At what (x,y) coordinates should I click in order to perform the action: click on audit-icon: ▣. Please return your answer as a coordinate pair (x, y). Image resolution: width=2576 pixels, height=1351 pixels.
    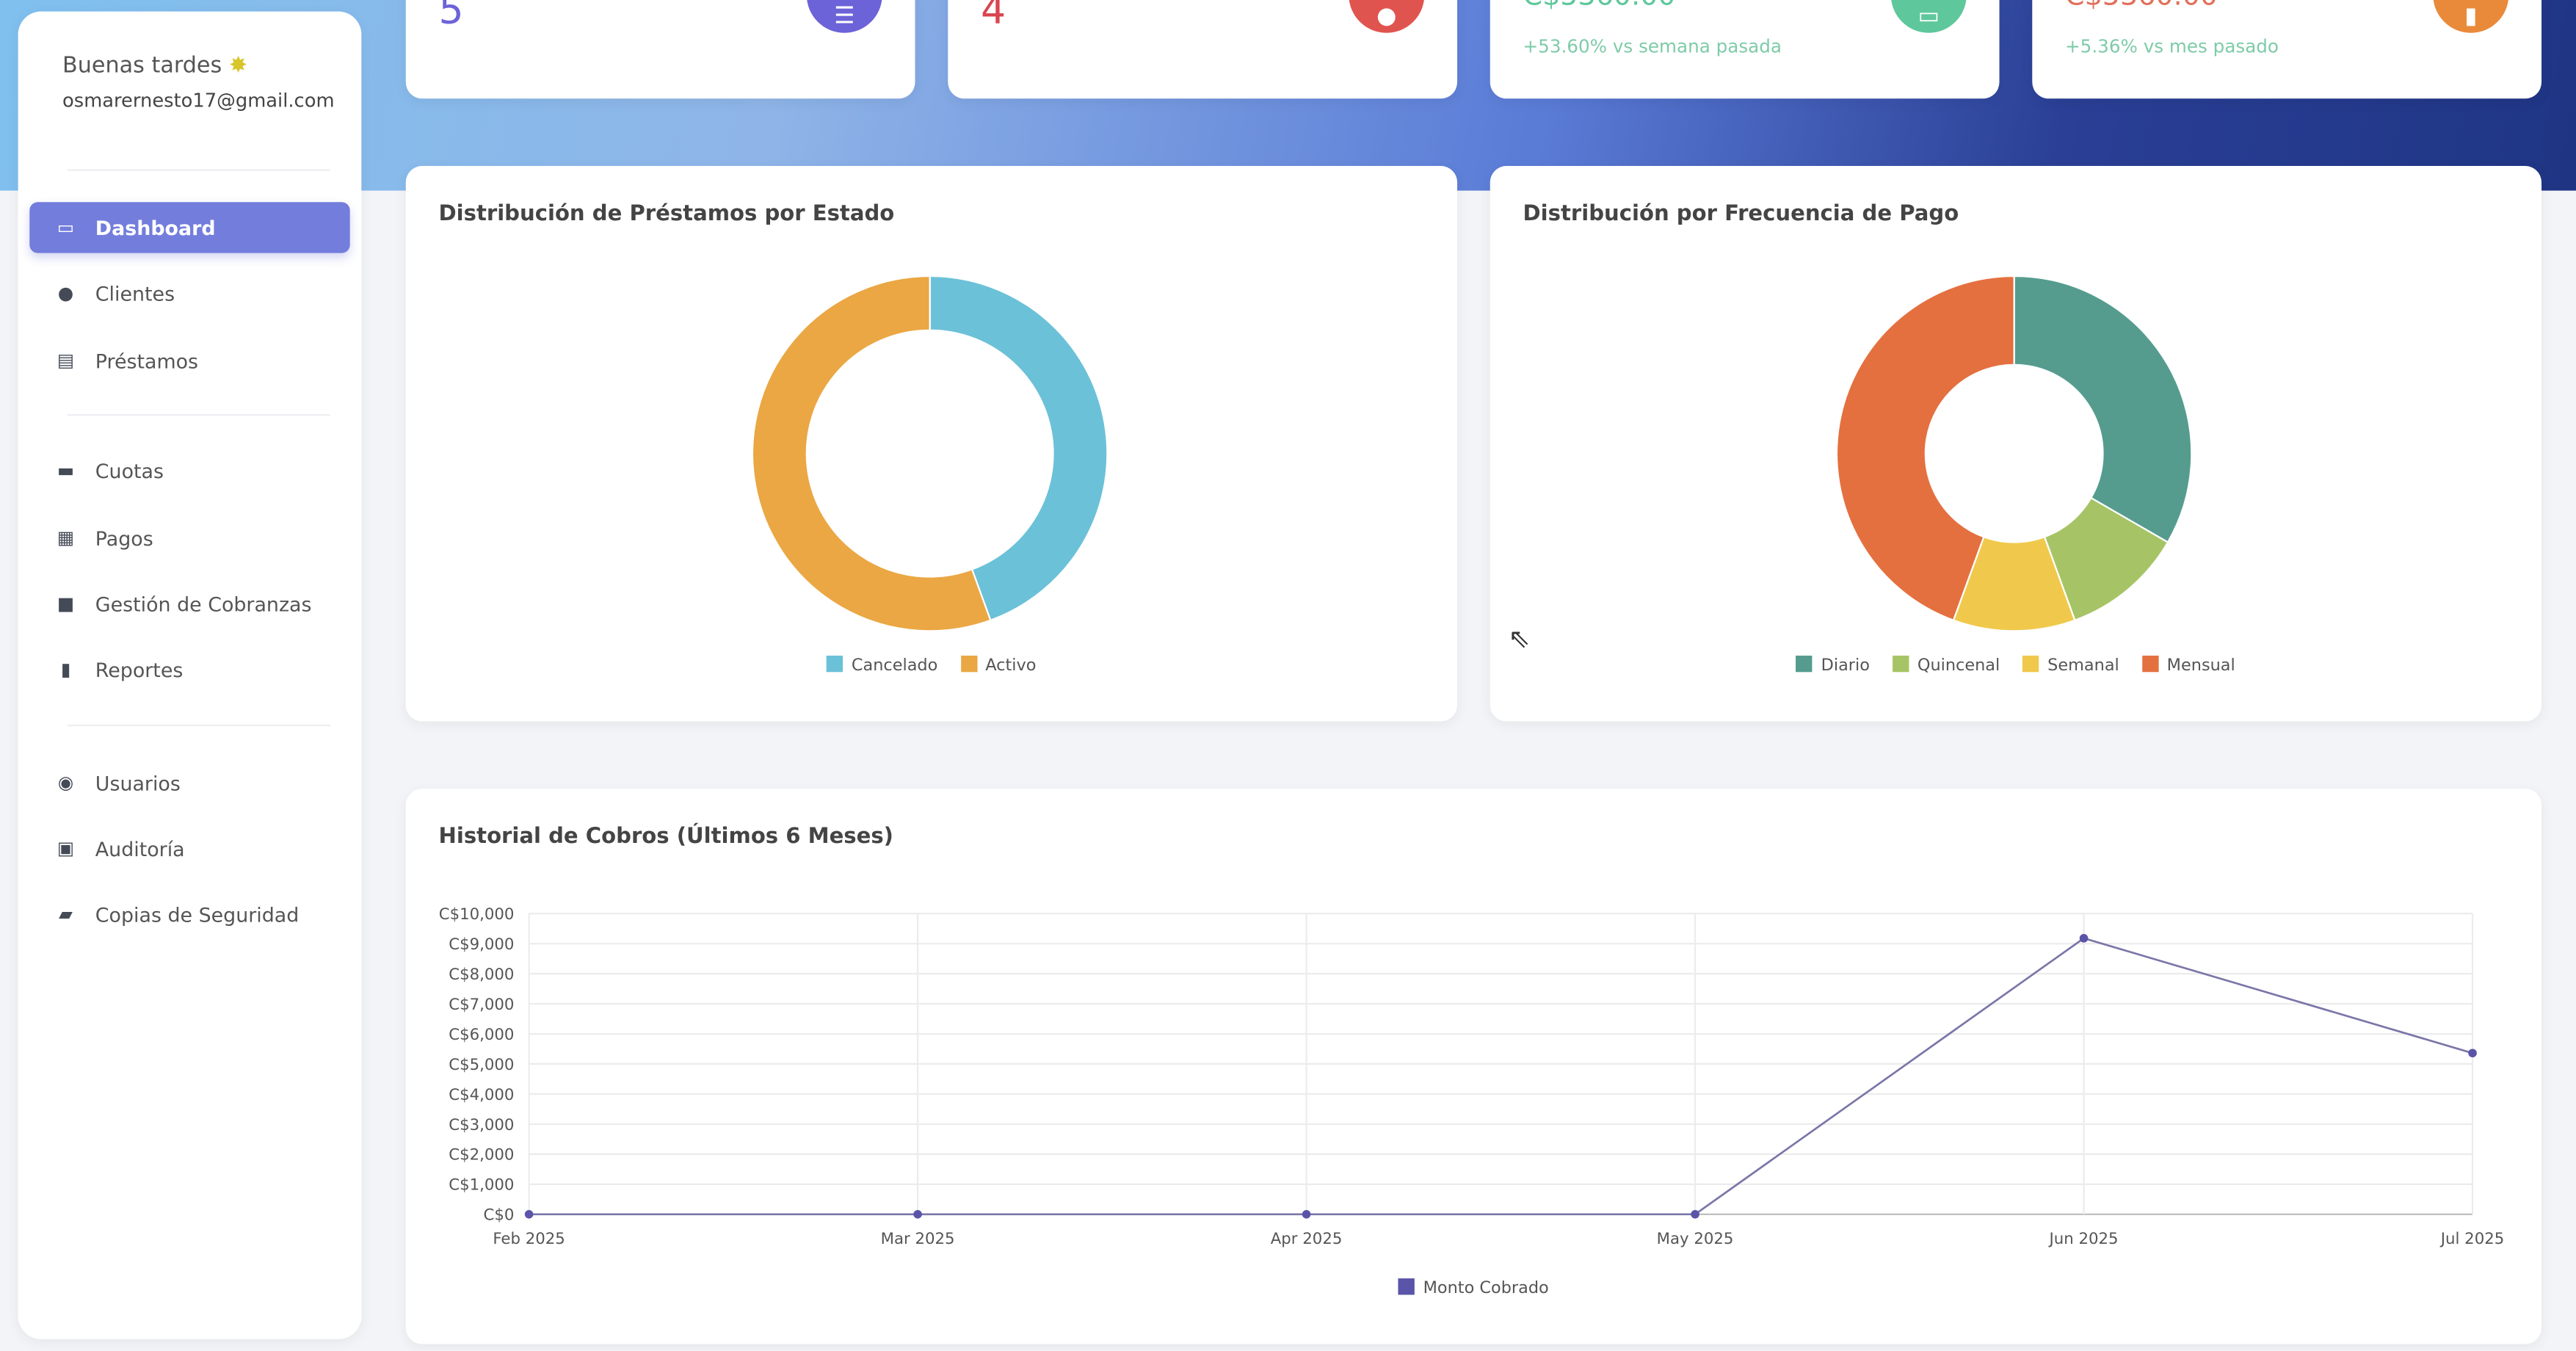
    Looking at the image, I should click on (66, 849).